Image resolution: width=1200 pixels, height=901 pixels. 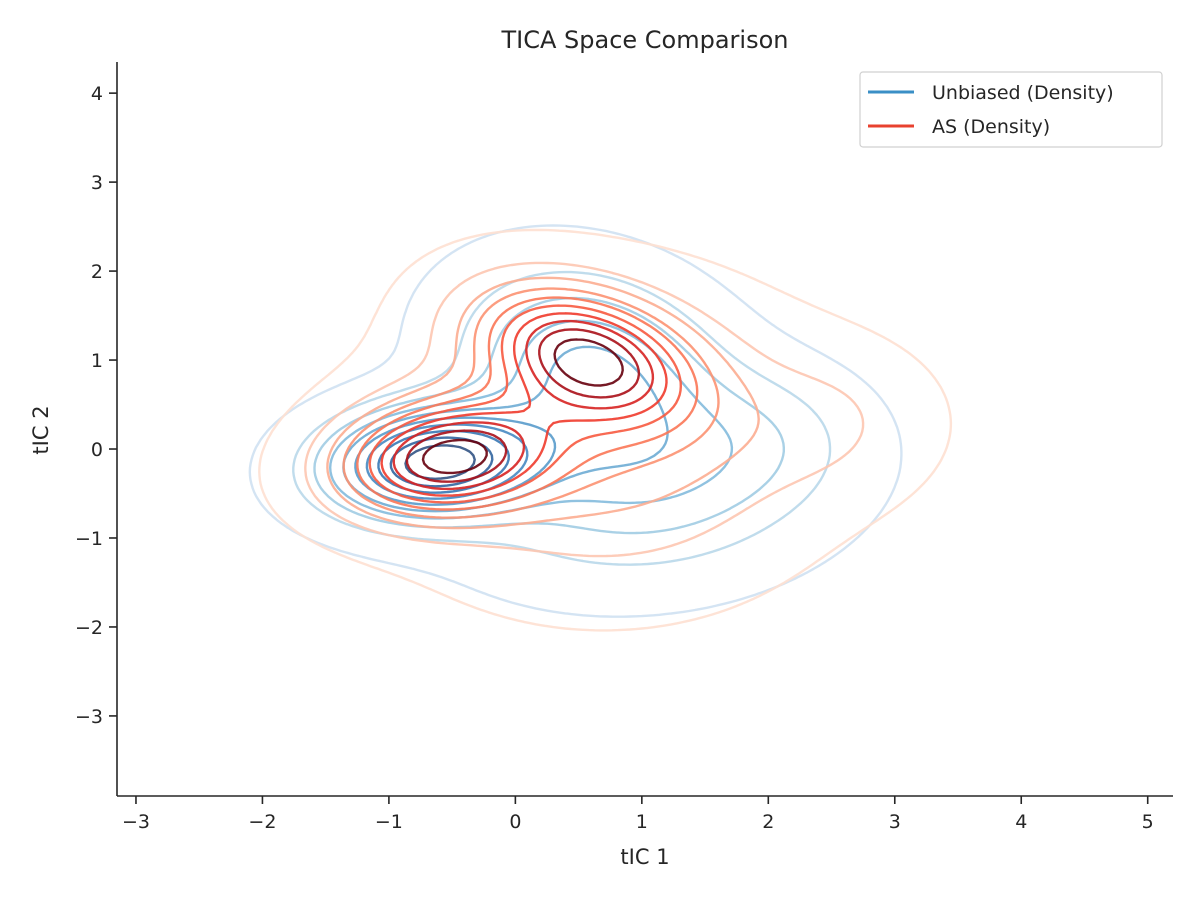 I want to click on y-tick: 3, so click(x=104, y=183).